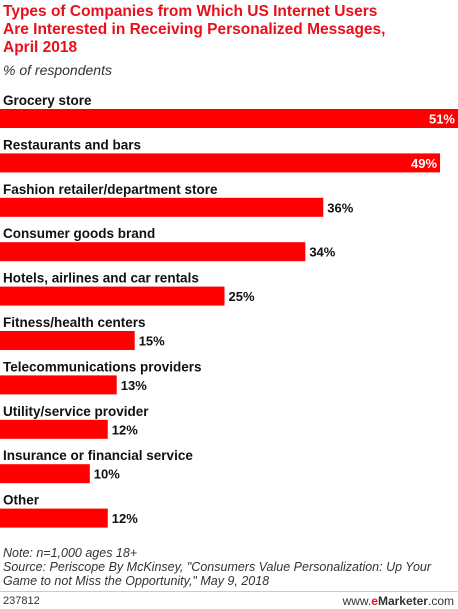 The image size is (458, 609). Describe the element at coordinates (79, 233) in the screenshot. I see `category-label: Consumer goods brand` at that location.